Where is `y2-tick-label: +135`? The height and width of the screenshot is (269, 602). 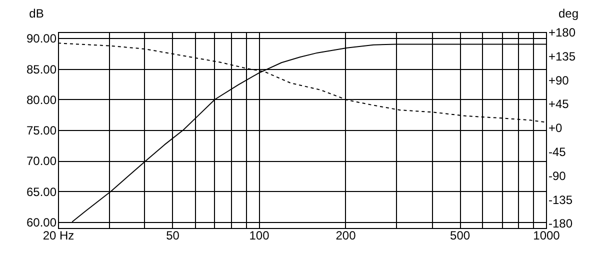 y2-tick-label: +135 is located at coordinates (562, 56).